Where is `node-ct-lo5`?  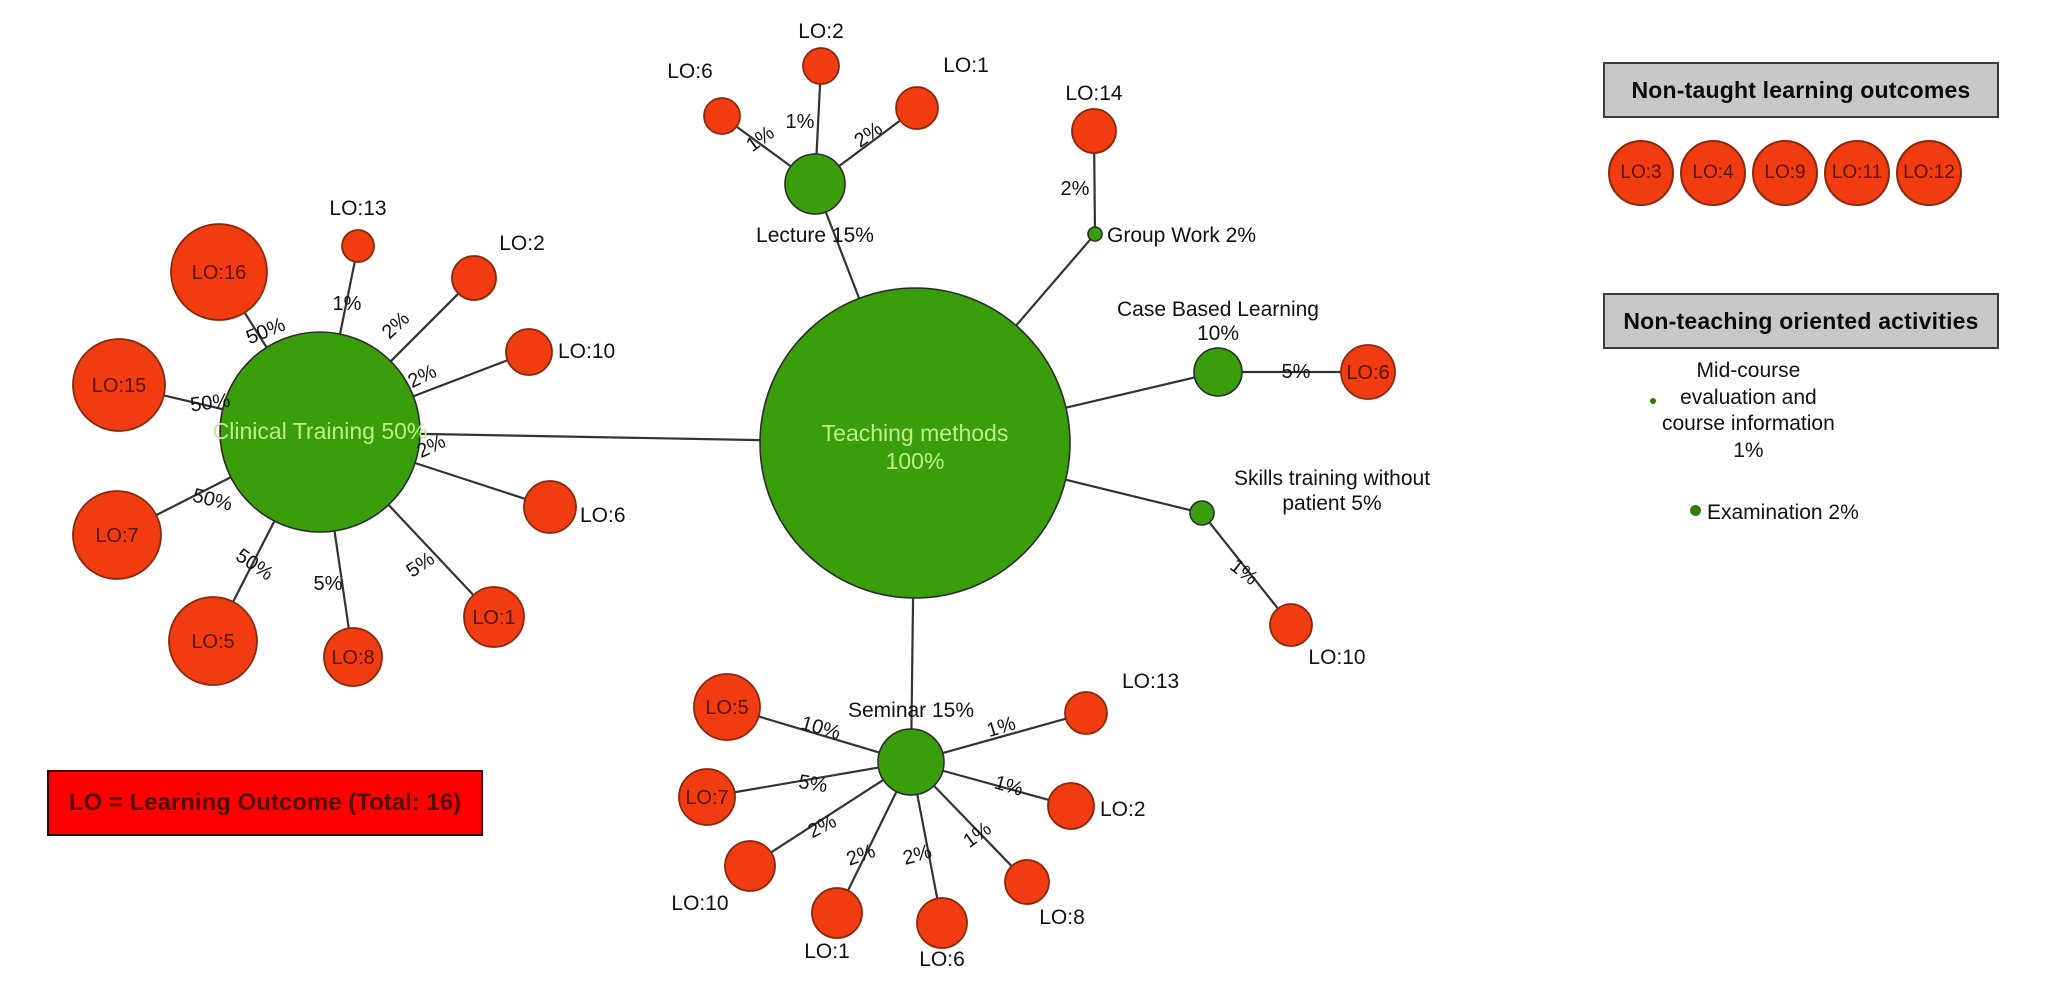 node-ct-lo5 is located at coordinates (213, 641).